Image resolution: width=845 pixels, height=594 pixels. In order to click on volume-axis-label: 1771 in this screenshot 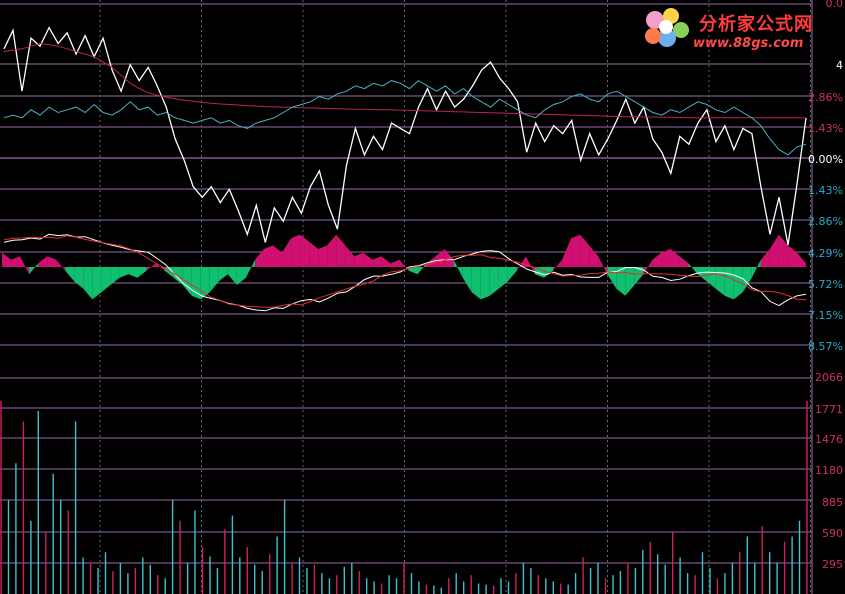, I will do `click(829, 409)`.